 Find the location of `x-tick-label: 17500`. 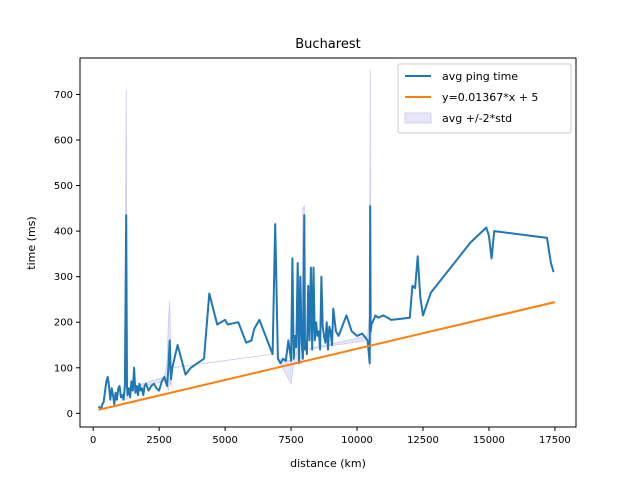

x-tick-label: 17500 is located at coordinates (555, 440).